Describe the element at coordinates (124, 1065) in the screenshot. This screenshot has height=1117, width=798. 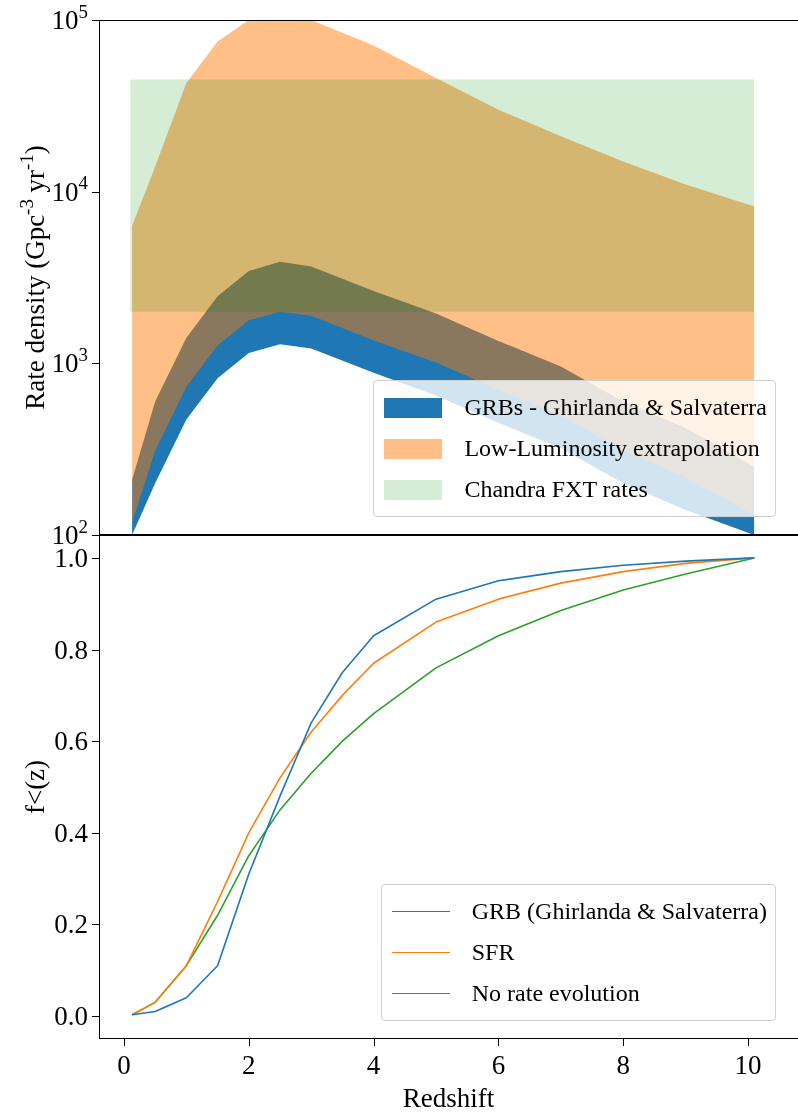
I see `x-tick-label: 0` at that location.